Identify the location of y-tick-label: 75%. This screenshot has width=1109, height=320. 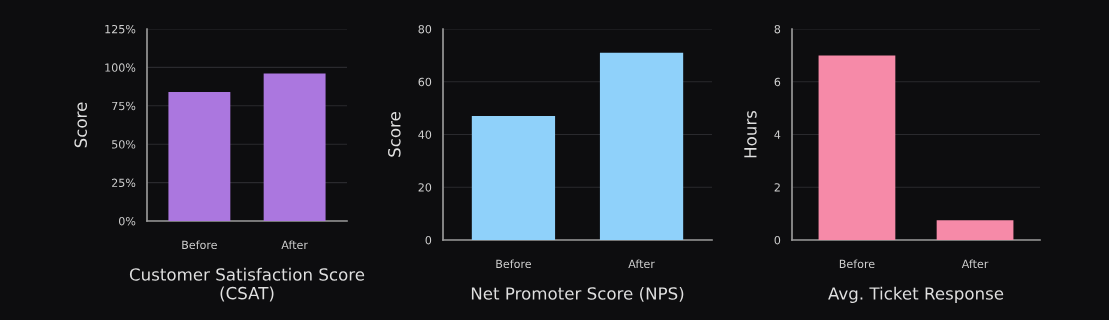
(124, 106).